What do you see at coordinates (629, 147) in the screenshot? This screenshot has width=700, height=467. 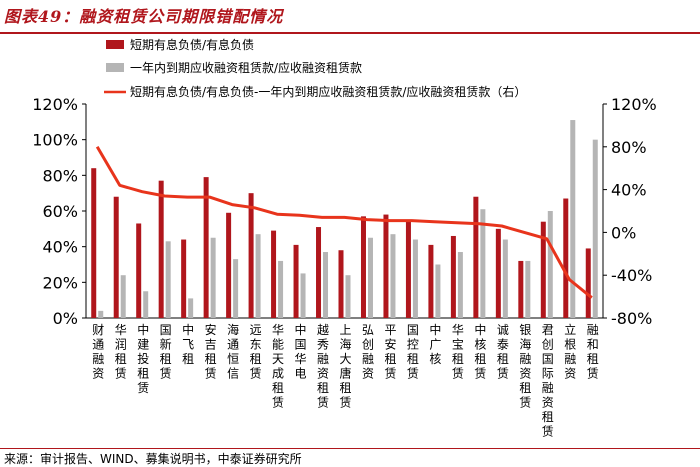 I see `right-tick-label: 80%` at bounding box center [629, 147].